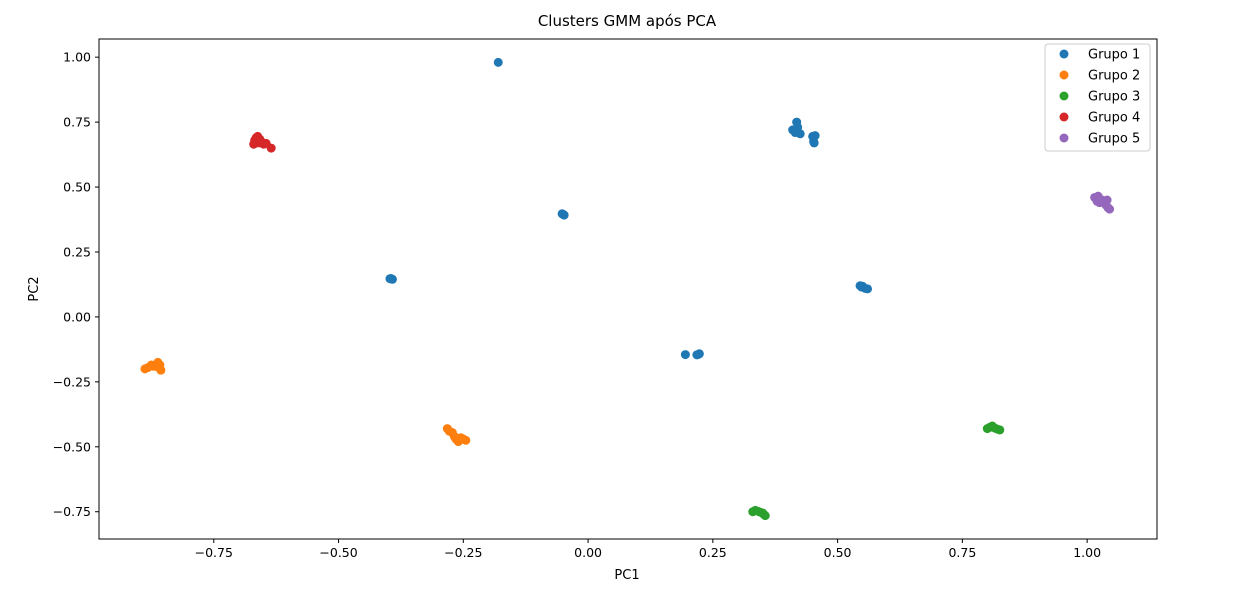 This screenshot has height=602, width=1234. What do you see at coordinates (77, 251) in the screenshot?
I see `y-tick-label: 0.25` at bounding box center [77, 251].